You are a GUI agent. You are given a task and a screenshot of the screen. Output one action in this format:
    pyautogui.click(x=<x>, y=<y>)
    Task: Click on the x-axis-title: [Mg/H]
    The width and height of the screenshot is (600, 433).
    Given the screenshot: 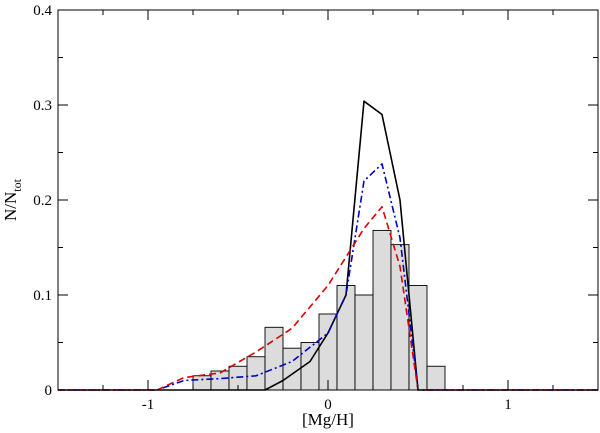 What is the action you would take?
    pyautogui.click(x=328, y=419)
    